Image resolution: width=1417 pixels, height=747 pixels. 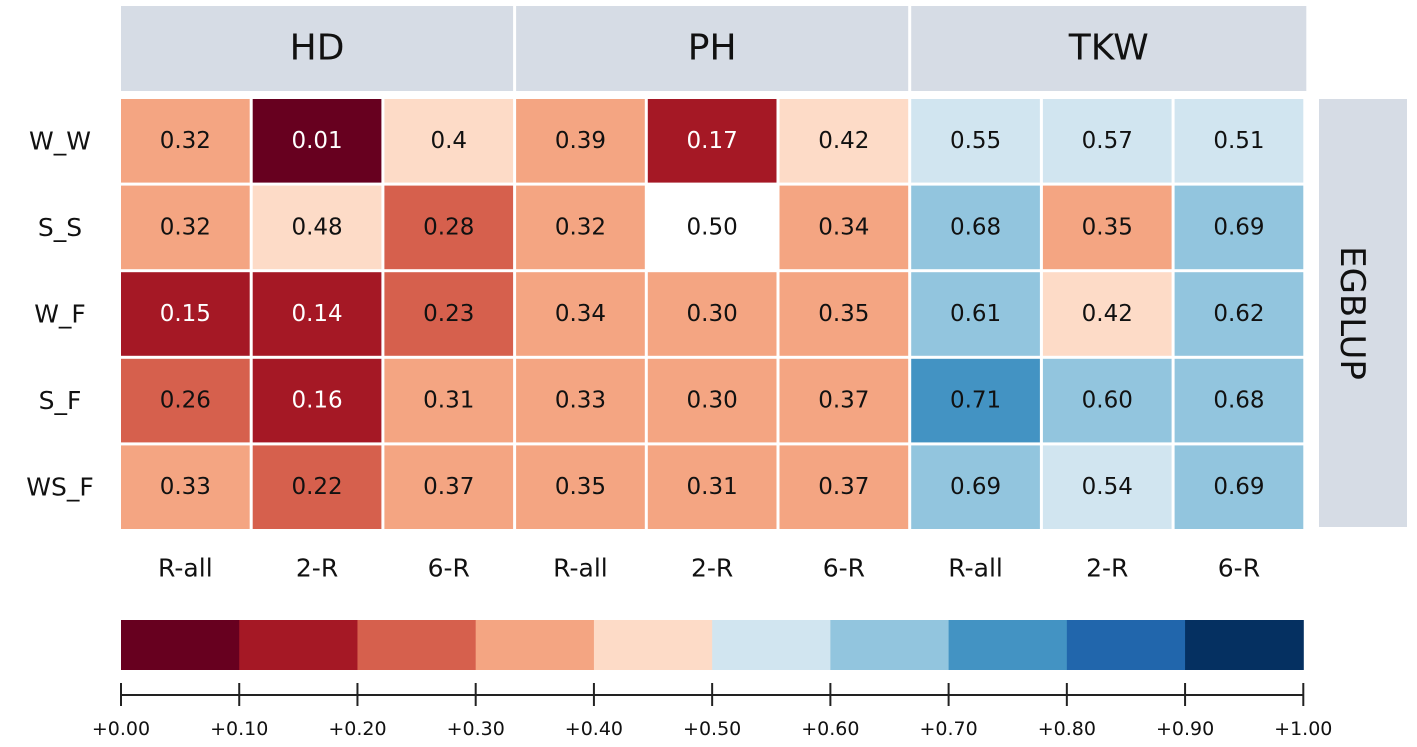 What do you see at coordinates (476, 729) in the screenshot?
I see `scale-tick-label: +0.30` at bounding box center [476, 729].